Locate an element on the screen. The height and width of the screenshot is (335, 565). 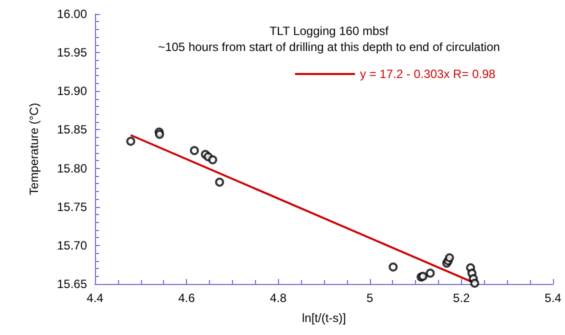
text: ~105 hours from start of drilling at this depth to end of circulation is located at coordinates (329, 47).